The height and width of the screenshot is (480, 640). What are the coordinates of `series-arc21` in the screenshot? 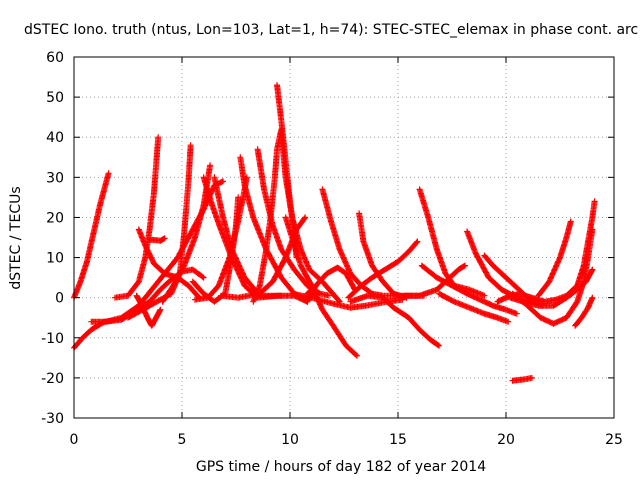 It's located at (373, 242).